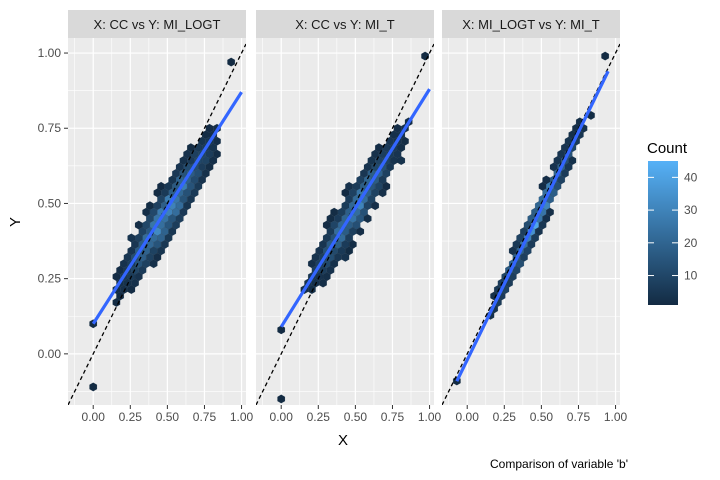 The width and height of the screenshot is (720, 480). I want to click on y-tick-label: 1.00, so click(50, 53).